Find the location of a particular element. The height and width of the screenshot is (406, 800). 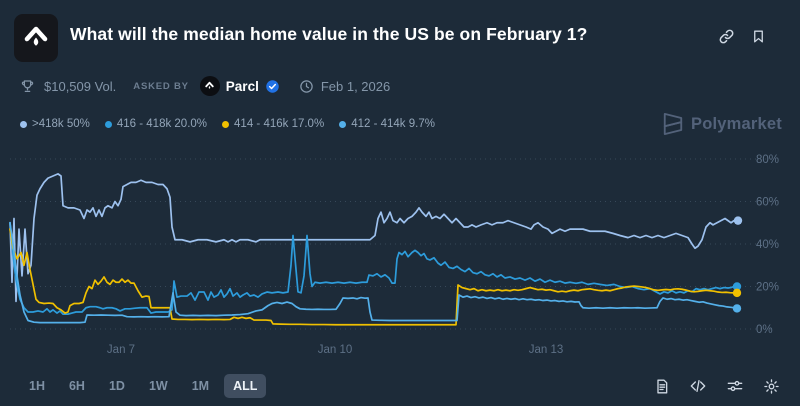

x-axis-label: Jan 13 is located at coordinates (546, 350).